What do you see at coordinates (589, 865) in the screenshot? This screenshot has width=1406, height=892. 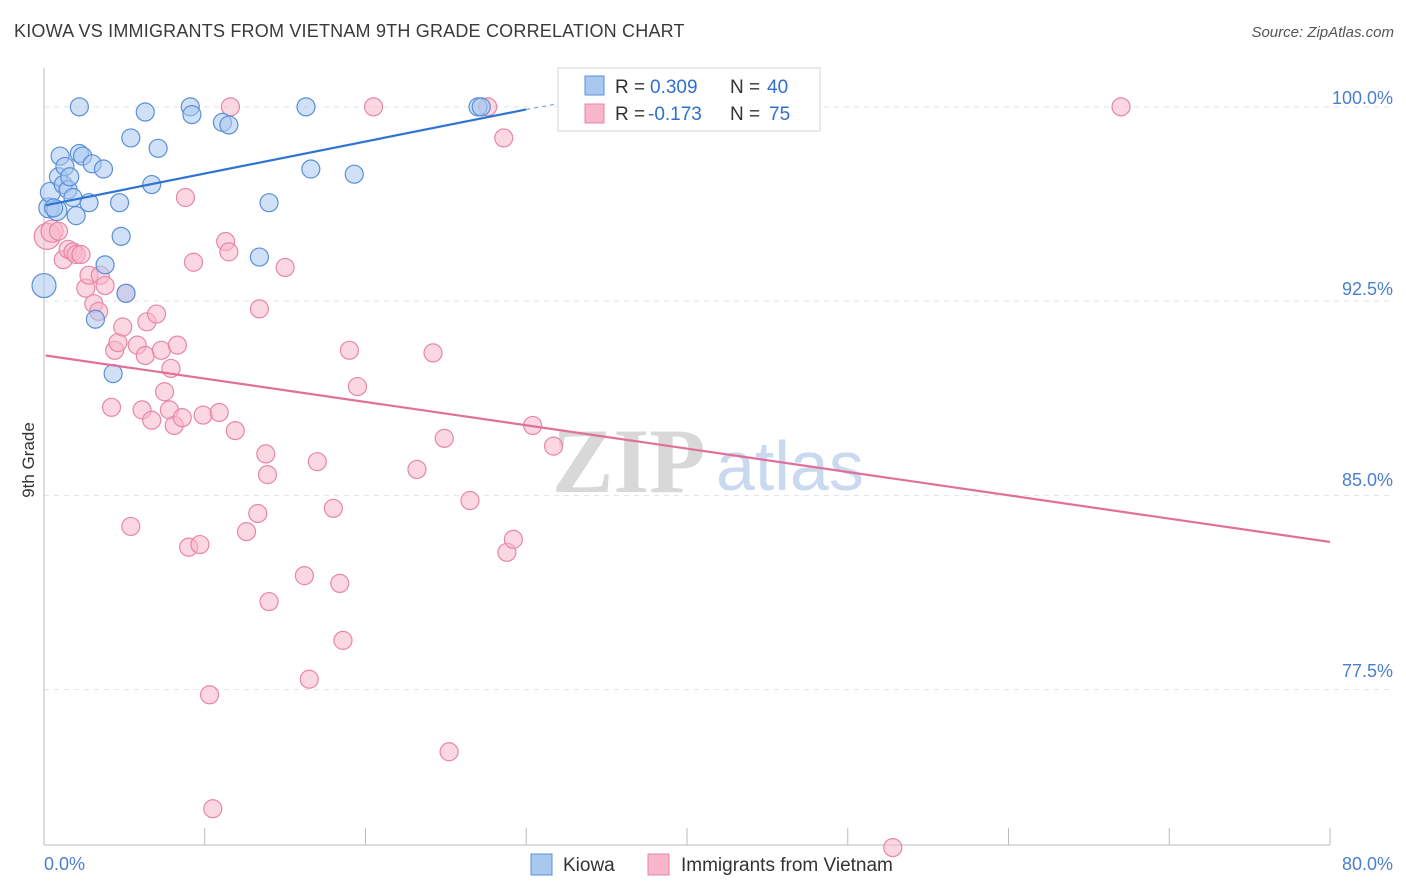 I see `bottom-legend-label-kiowa: Kiowa` at bounding box center [589, 865].